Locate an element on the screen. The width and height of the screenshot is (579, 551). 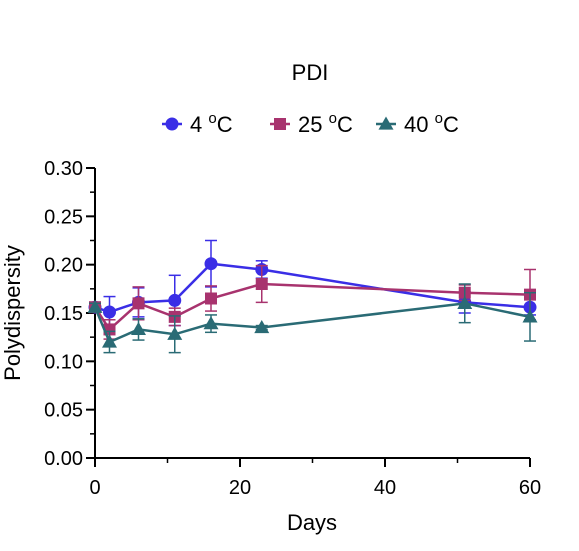
series-triangle is located at coordinates (312, 318).